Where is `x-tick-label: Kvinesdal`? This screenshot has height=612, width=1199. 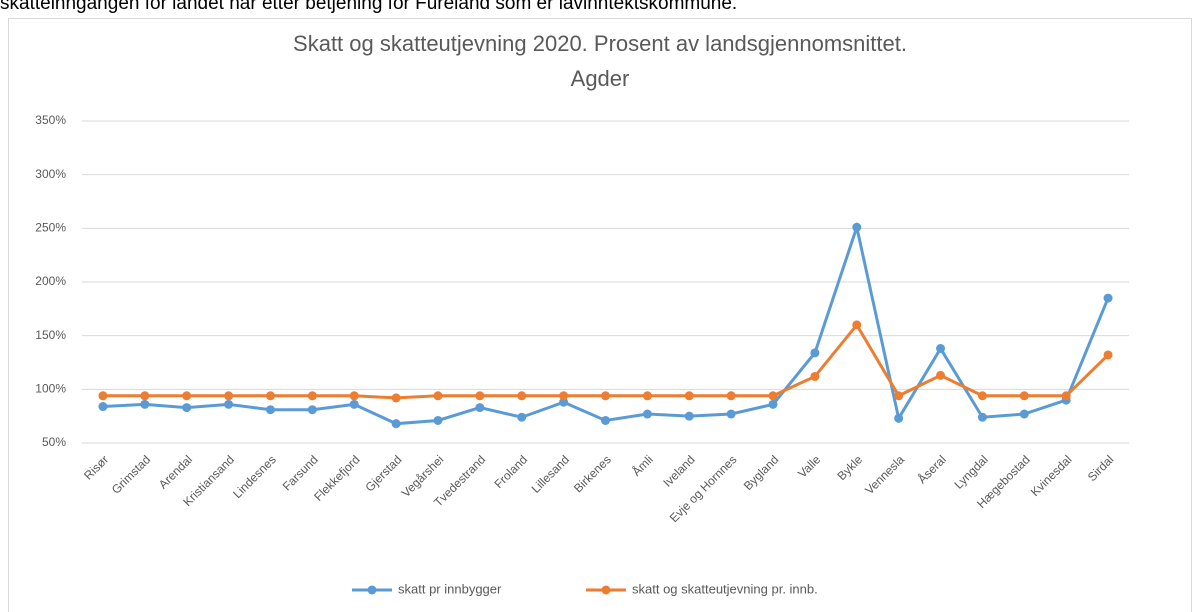
x-tick-label: Kvinesdal is located at coordinates (1051, 475).